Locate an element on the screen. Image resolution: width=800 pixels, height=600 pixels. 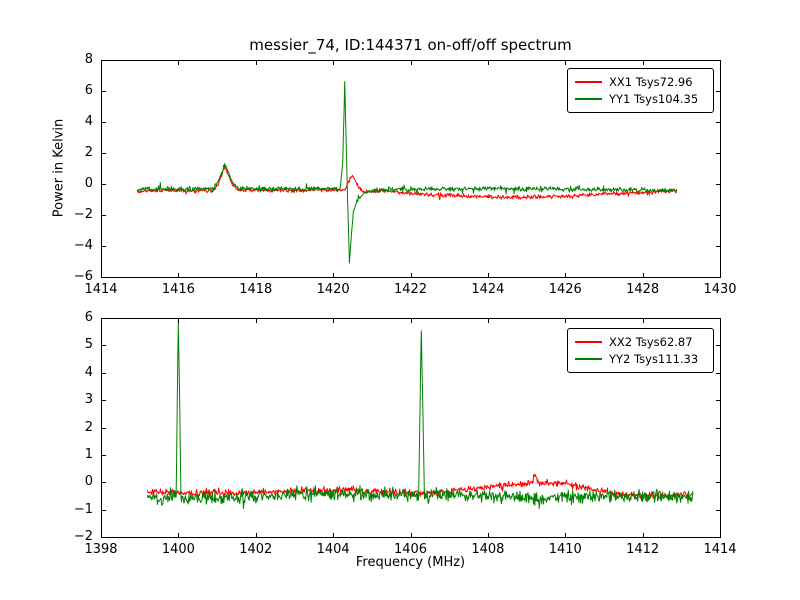
y-tick-label: −4 is located at coordinates (83, 245).